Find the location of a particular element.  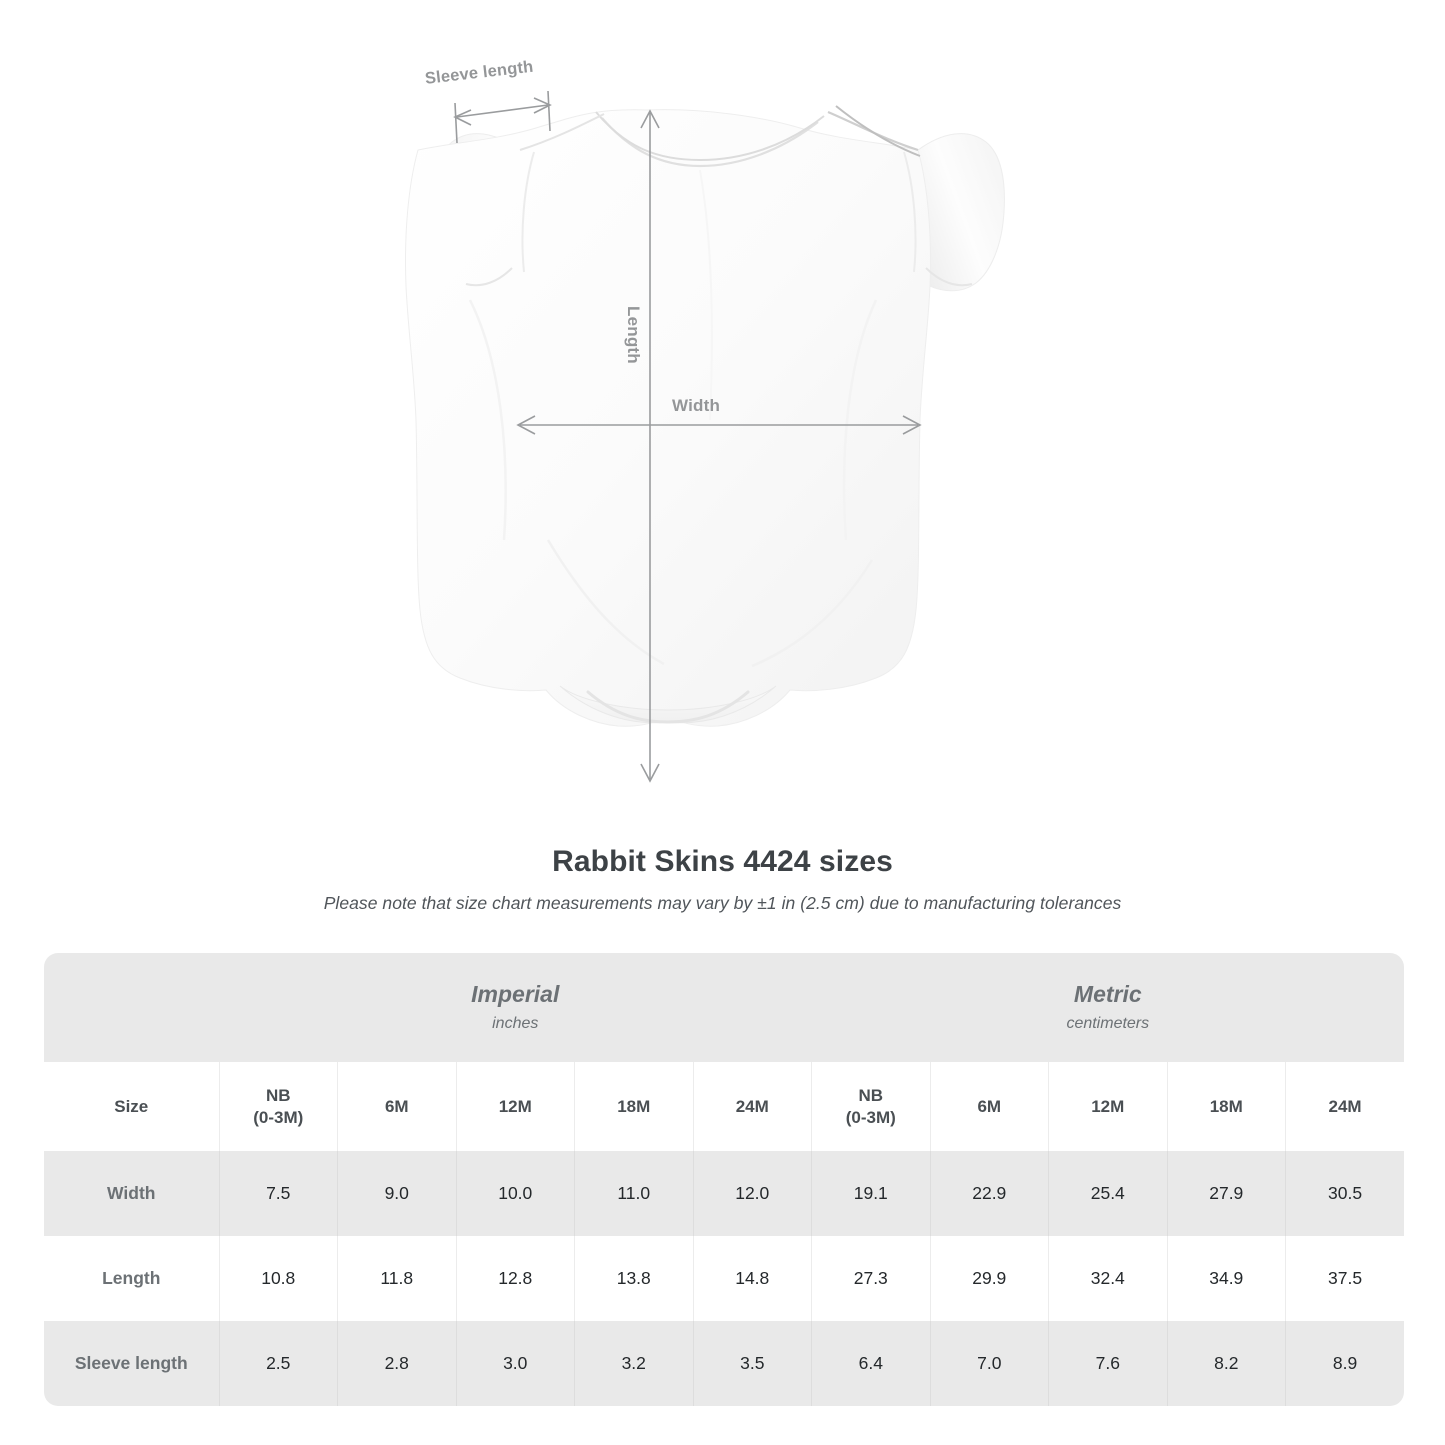

right-lap-fold is located at coordinates (878, 131).